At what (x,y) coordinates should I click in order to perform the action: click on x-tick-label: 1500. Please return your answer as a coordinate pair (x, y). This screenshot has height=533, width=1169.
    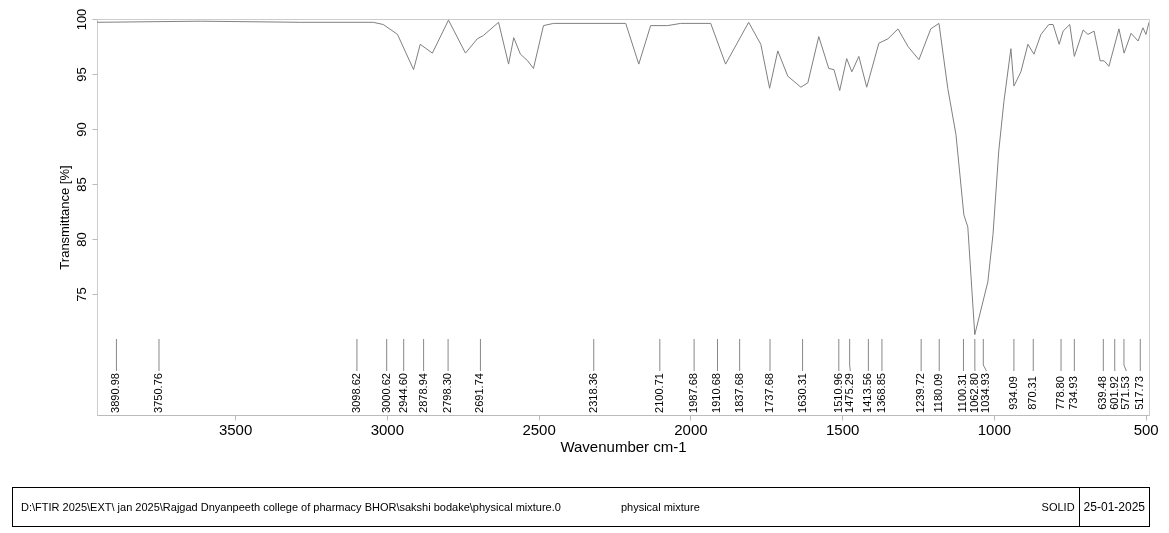
    Looking at the image, I should click on (842, 429).